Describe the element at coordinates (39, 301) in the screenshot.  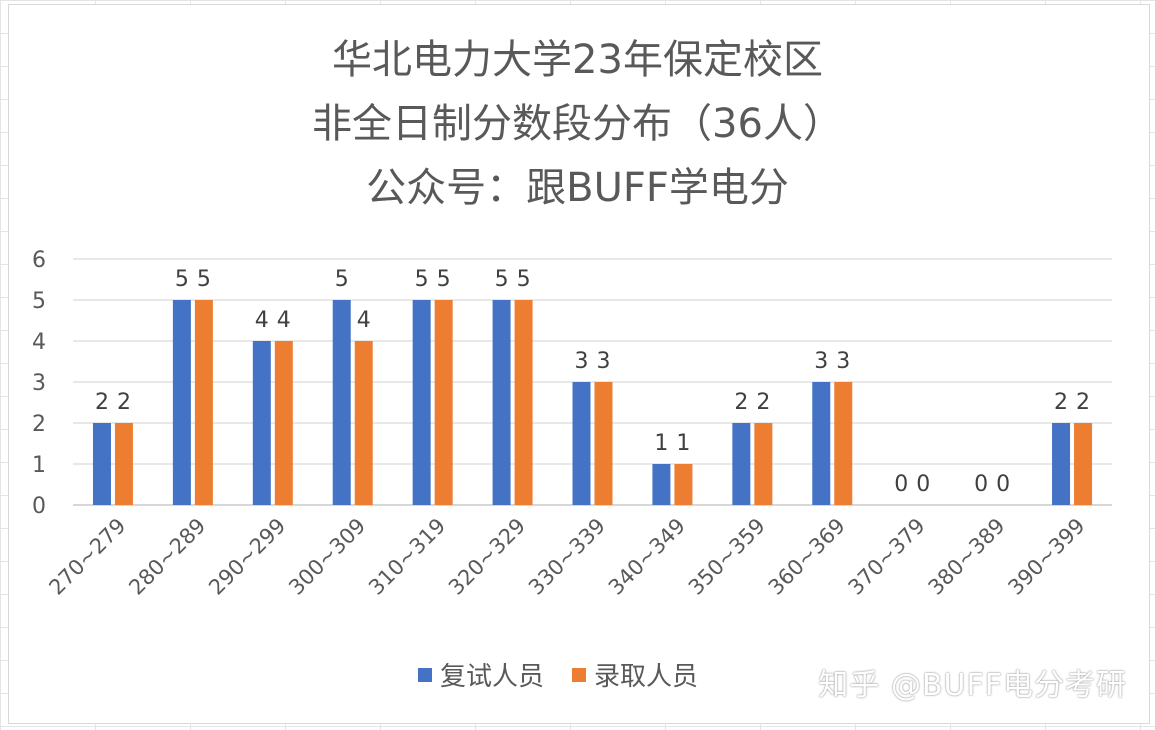
I see `y-tick-label: 5` at that location.